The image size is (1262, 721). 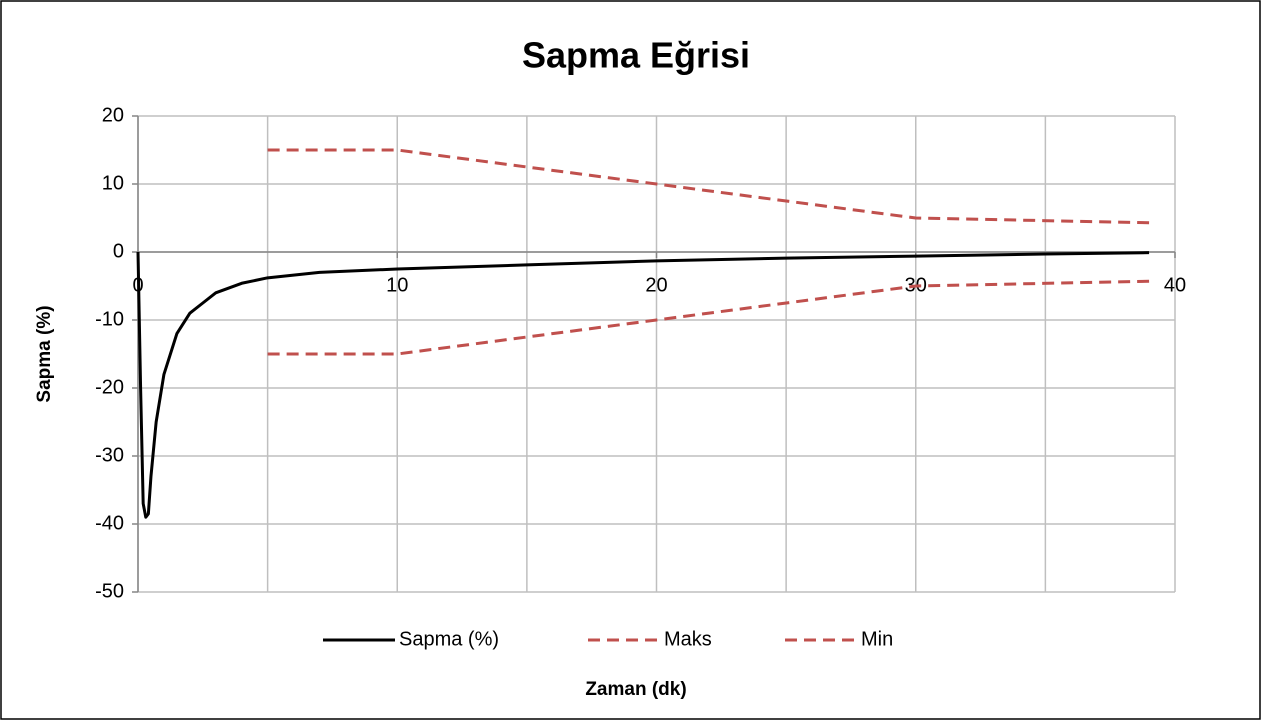 What do you see at coordinates (636, 55) in the screenshot?
I see `chart-title: Sapma Eğrisi` at bounding box center [636, 55].